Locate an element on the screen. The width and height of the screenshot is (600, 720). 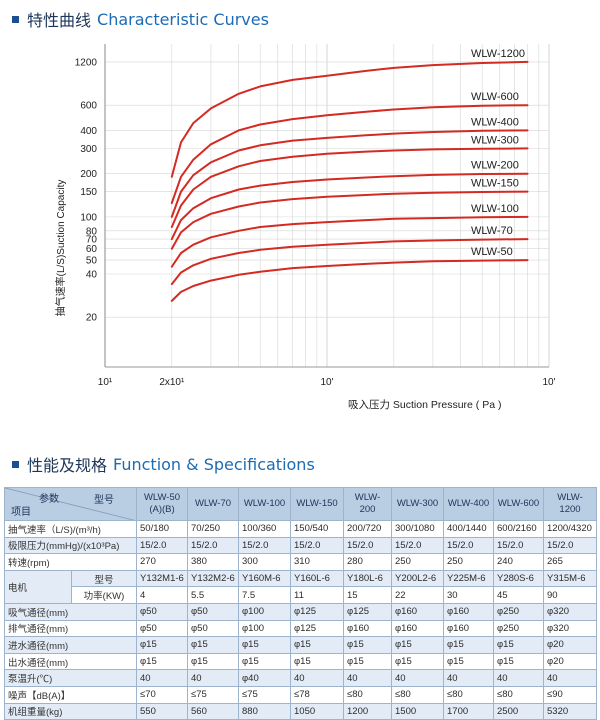
header-corner-cell: 参数 型号 项目 is located at coordinates (70, 504).